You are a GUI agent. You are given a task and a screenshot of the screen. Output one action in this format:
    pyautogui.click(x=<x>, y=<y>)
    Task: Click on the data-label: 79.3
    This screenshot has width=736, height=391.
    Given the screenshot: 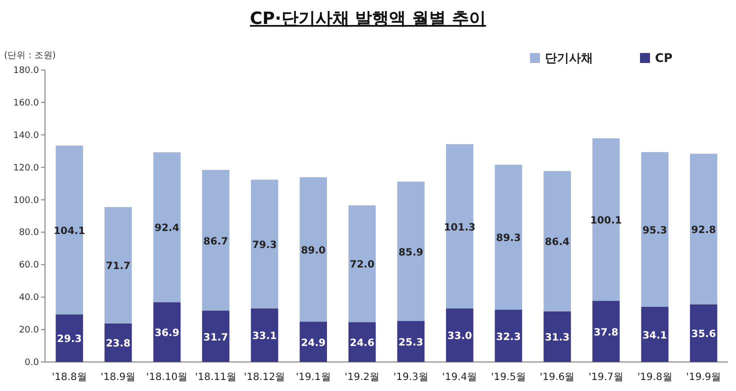 What is the action you would take?
    pyautogui.click(x=264, y=245)
    